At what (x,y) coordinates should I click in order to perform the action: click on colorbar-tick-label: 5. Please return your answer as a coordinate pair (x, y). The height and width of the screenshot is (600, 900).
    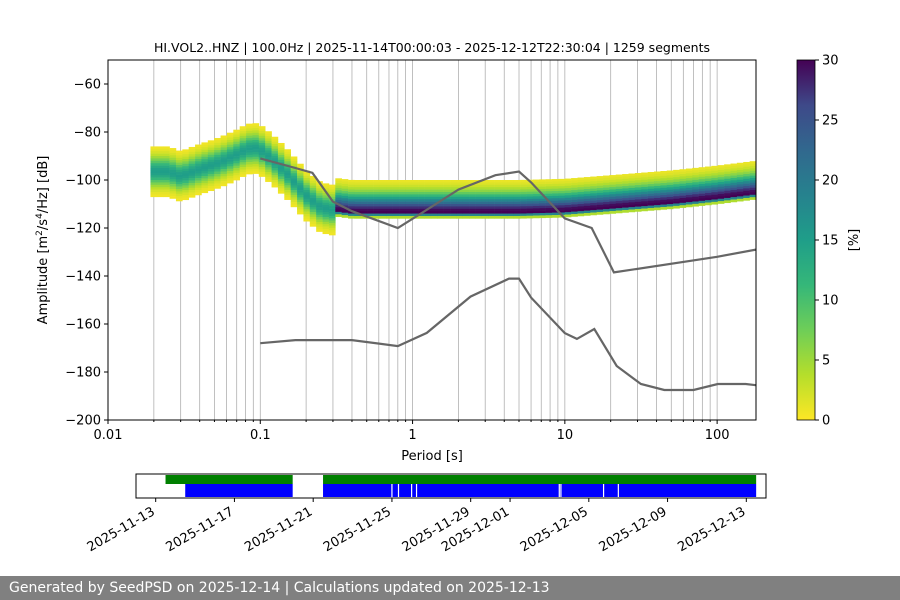
    Looking at the image, I should click on (826, 361).